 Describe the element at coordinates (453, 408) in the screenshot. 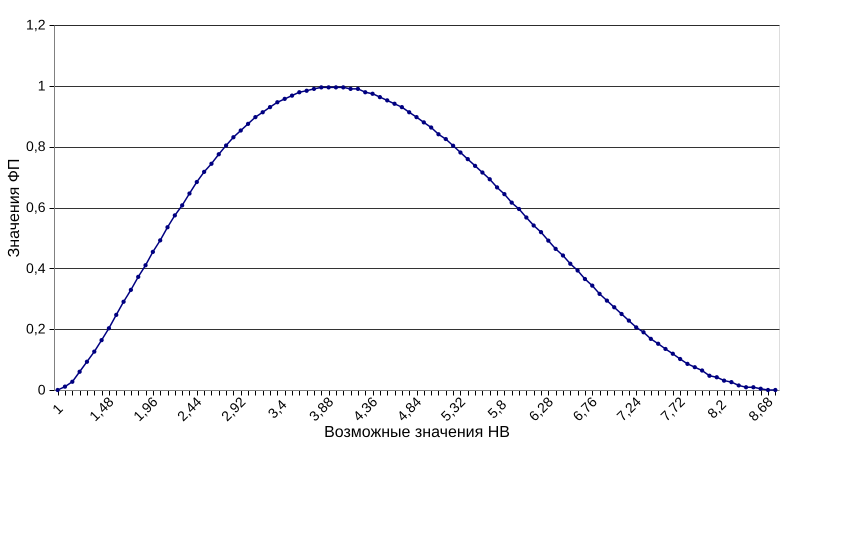

I see `x-tick-label: 5,32` at that location.